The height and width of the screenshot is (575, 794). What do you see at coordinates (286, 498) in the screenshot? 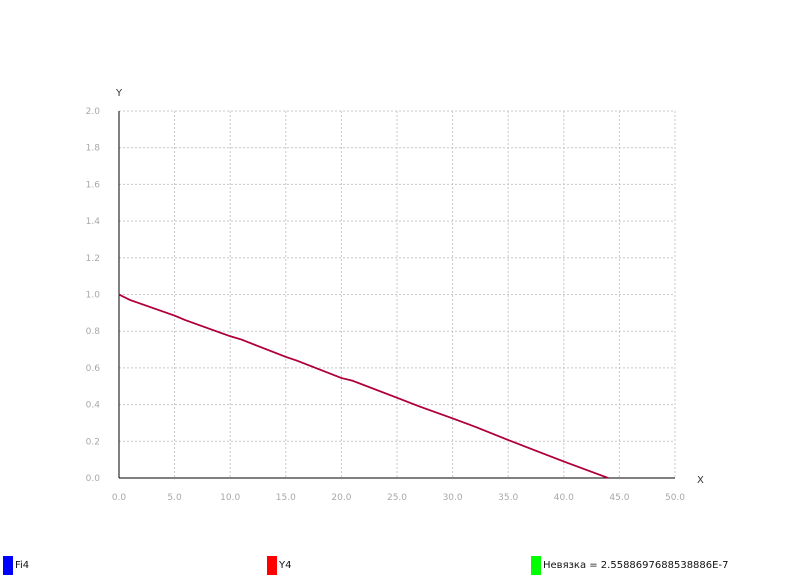
I see `x-tick-label: 15.0` at bounding box center [286, 498].